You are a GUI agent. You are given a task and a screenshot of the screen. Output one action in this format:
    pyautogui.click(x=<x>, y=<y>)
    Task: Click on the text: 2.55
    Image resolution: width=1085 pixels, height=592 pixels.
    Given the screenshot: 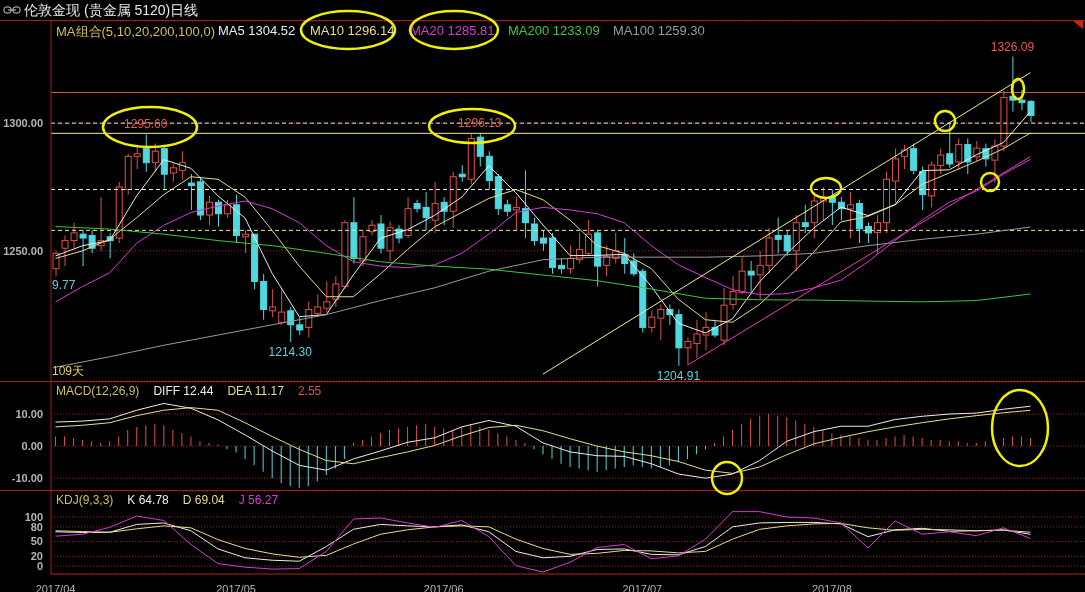 What is the action you would take?
    pyautogui.click(x=309, y=391)
    